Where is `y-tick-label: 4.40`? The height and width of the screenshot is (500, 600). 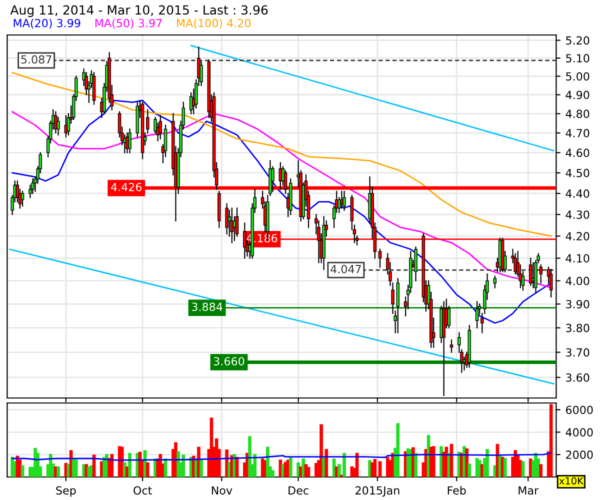
y-tick-label: 4.40 is located at coordinates (578, 193).